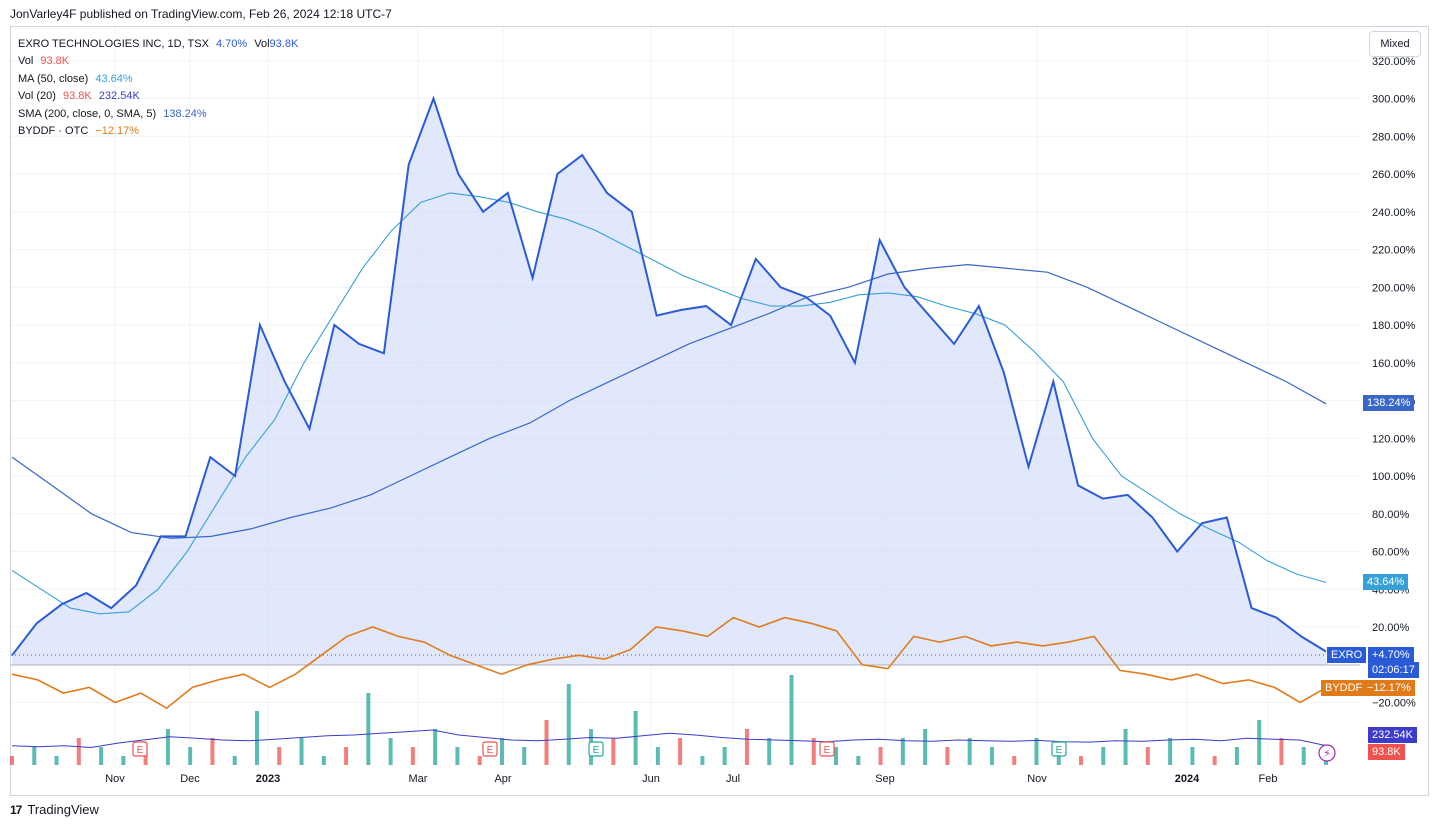  Describe the element at coordinates (53, 131) in the screenshot. I see `legend-compare-label: BYDDF · OTC` at that location.